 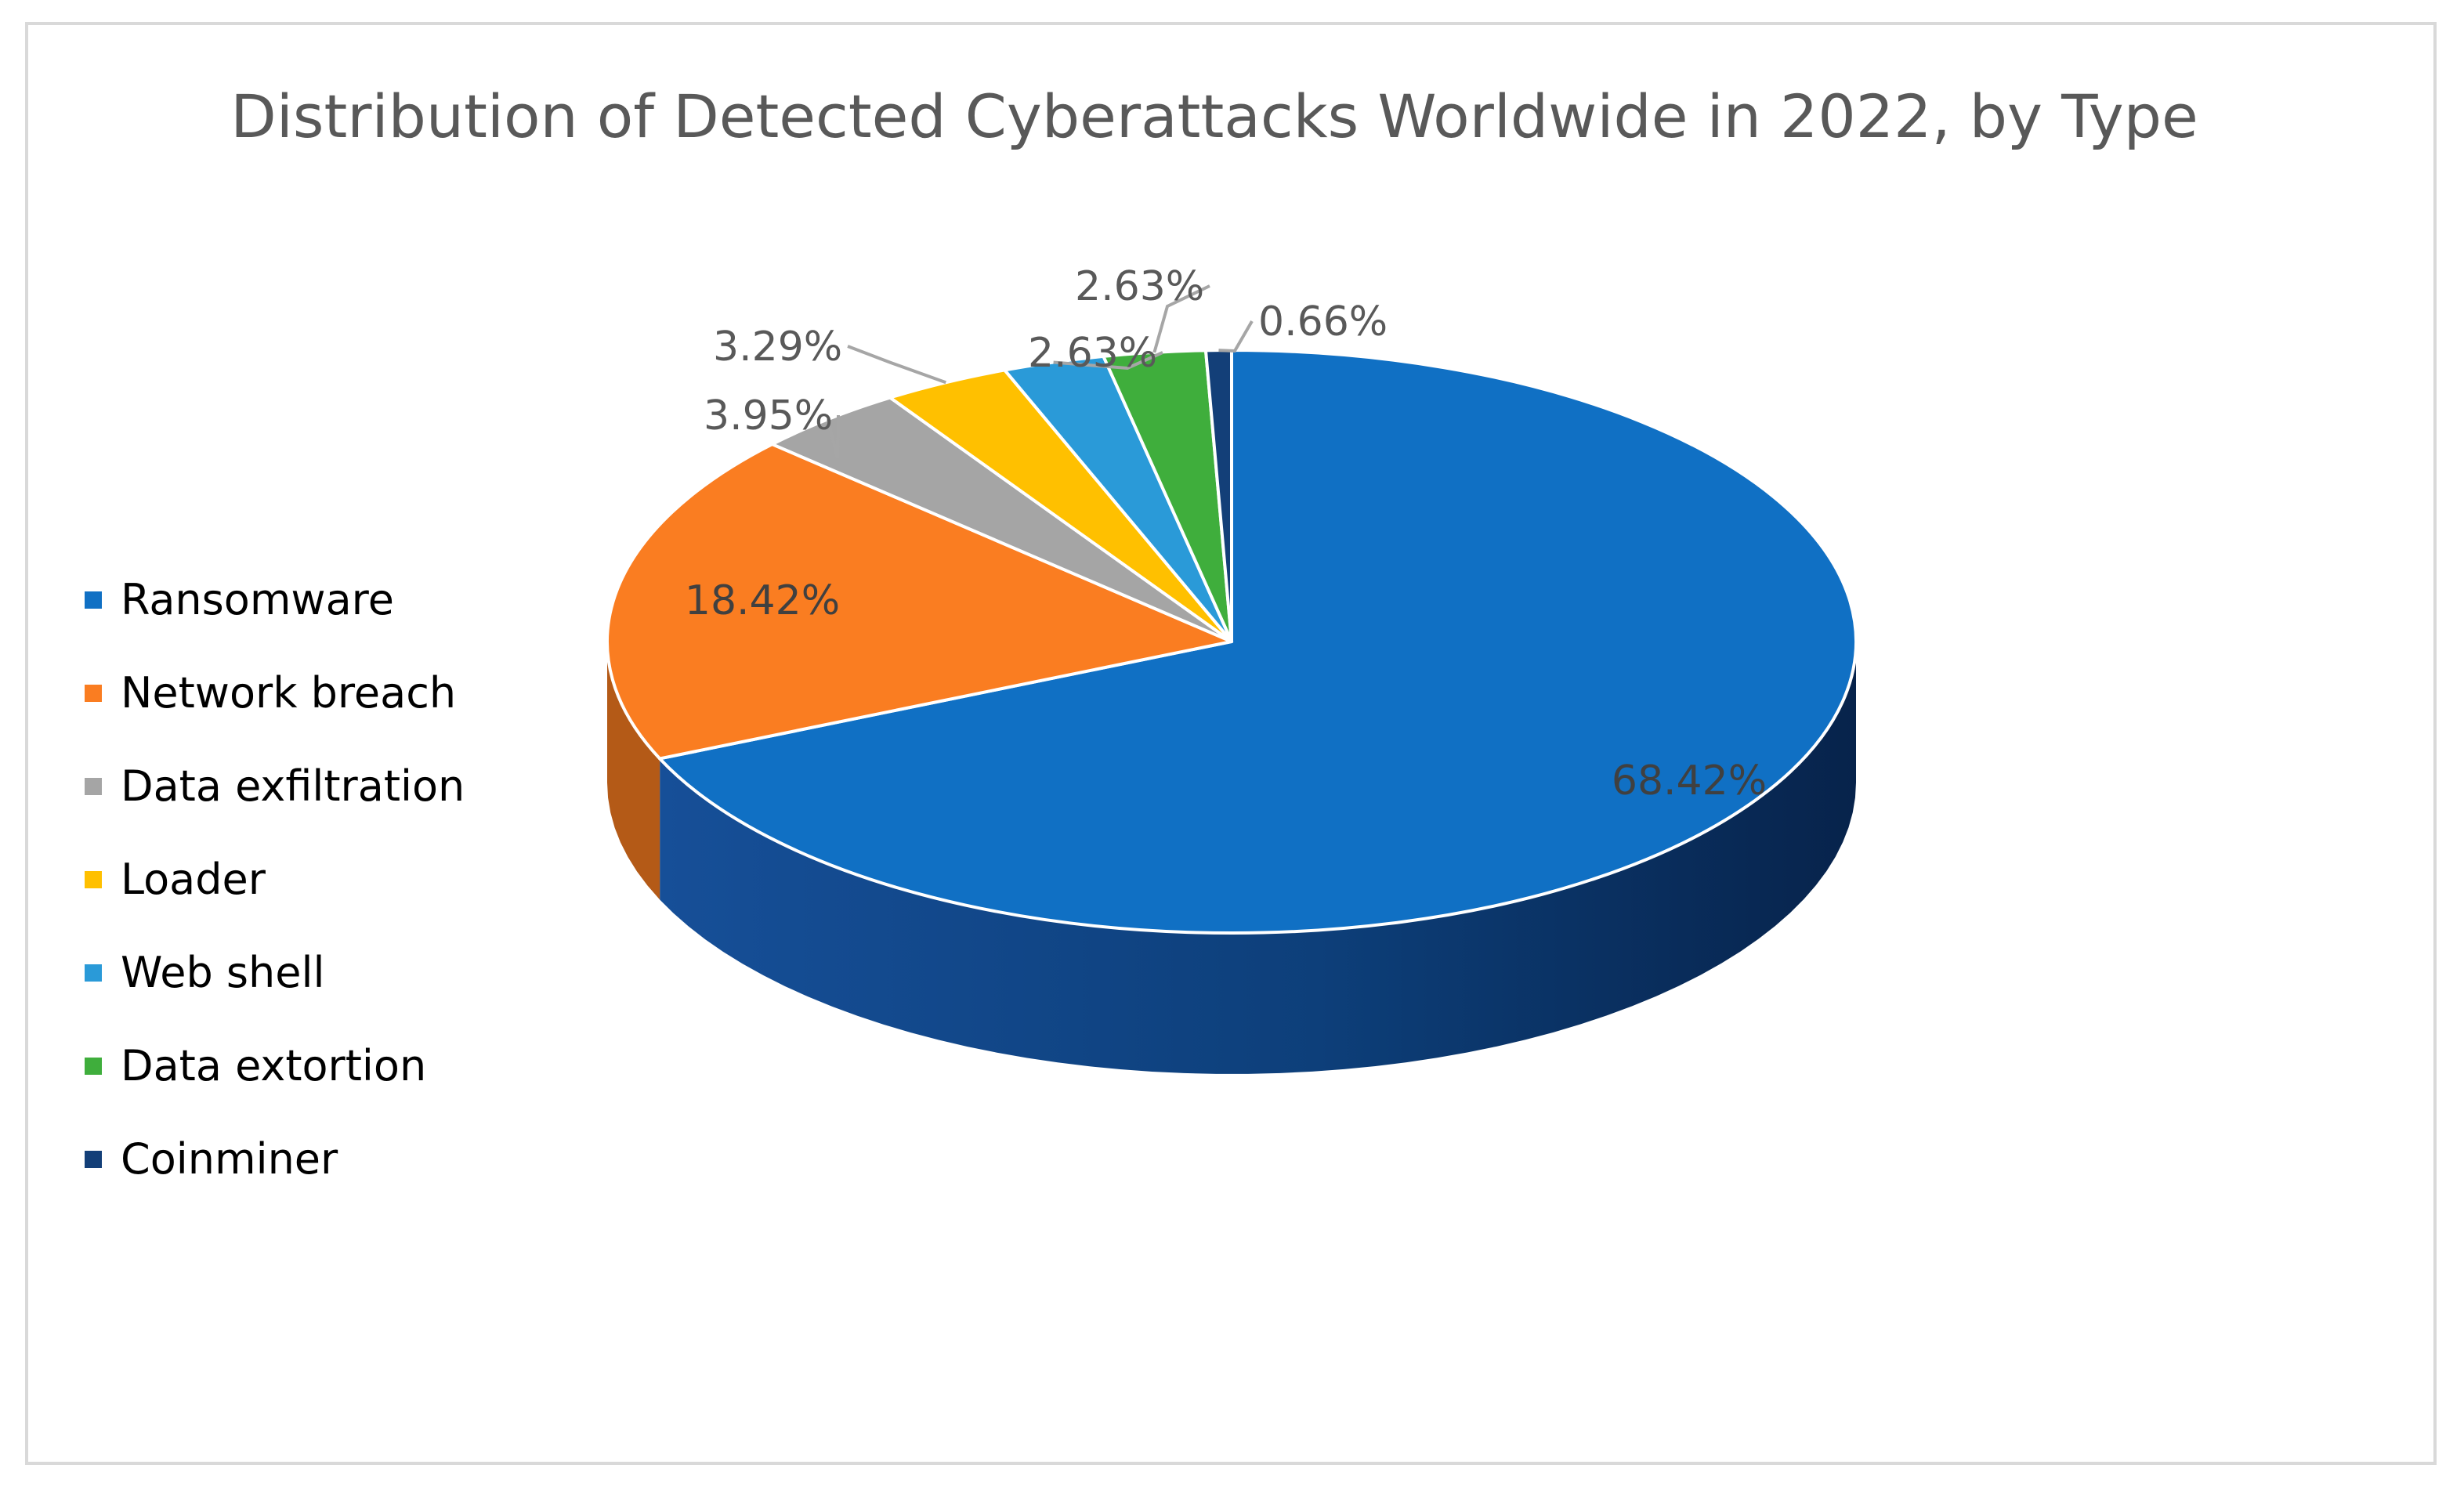 I want to click on leader-line-data-extortion, so click(x=1181, y=318).